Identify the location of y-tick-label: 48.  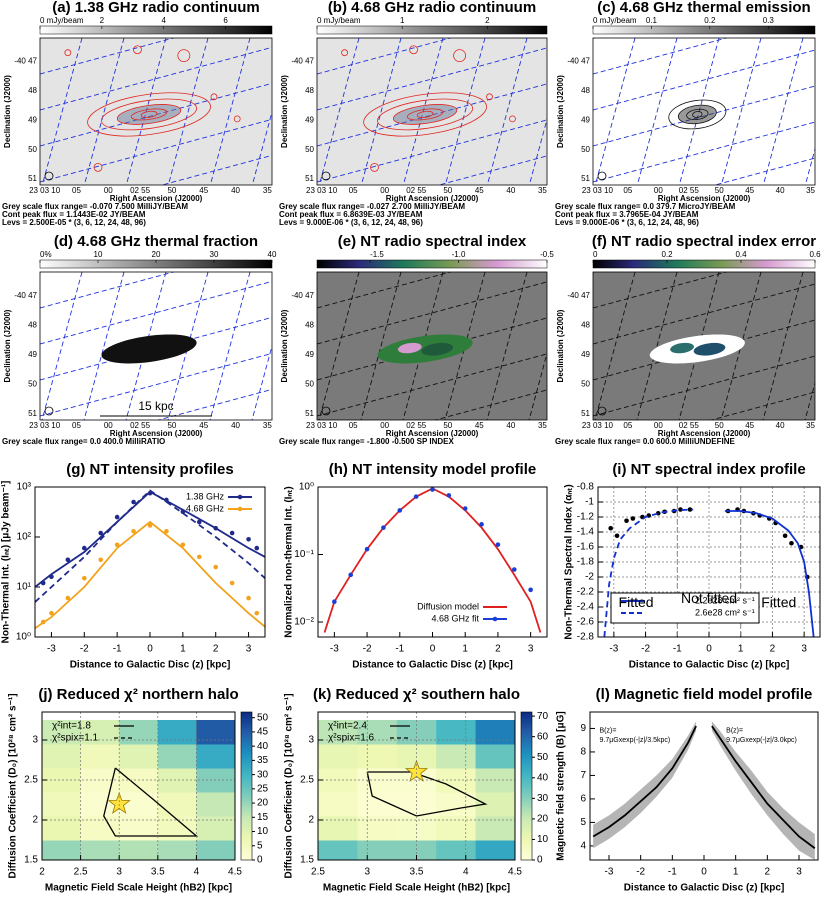
(309, 324).